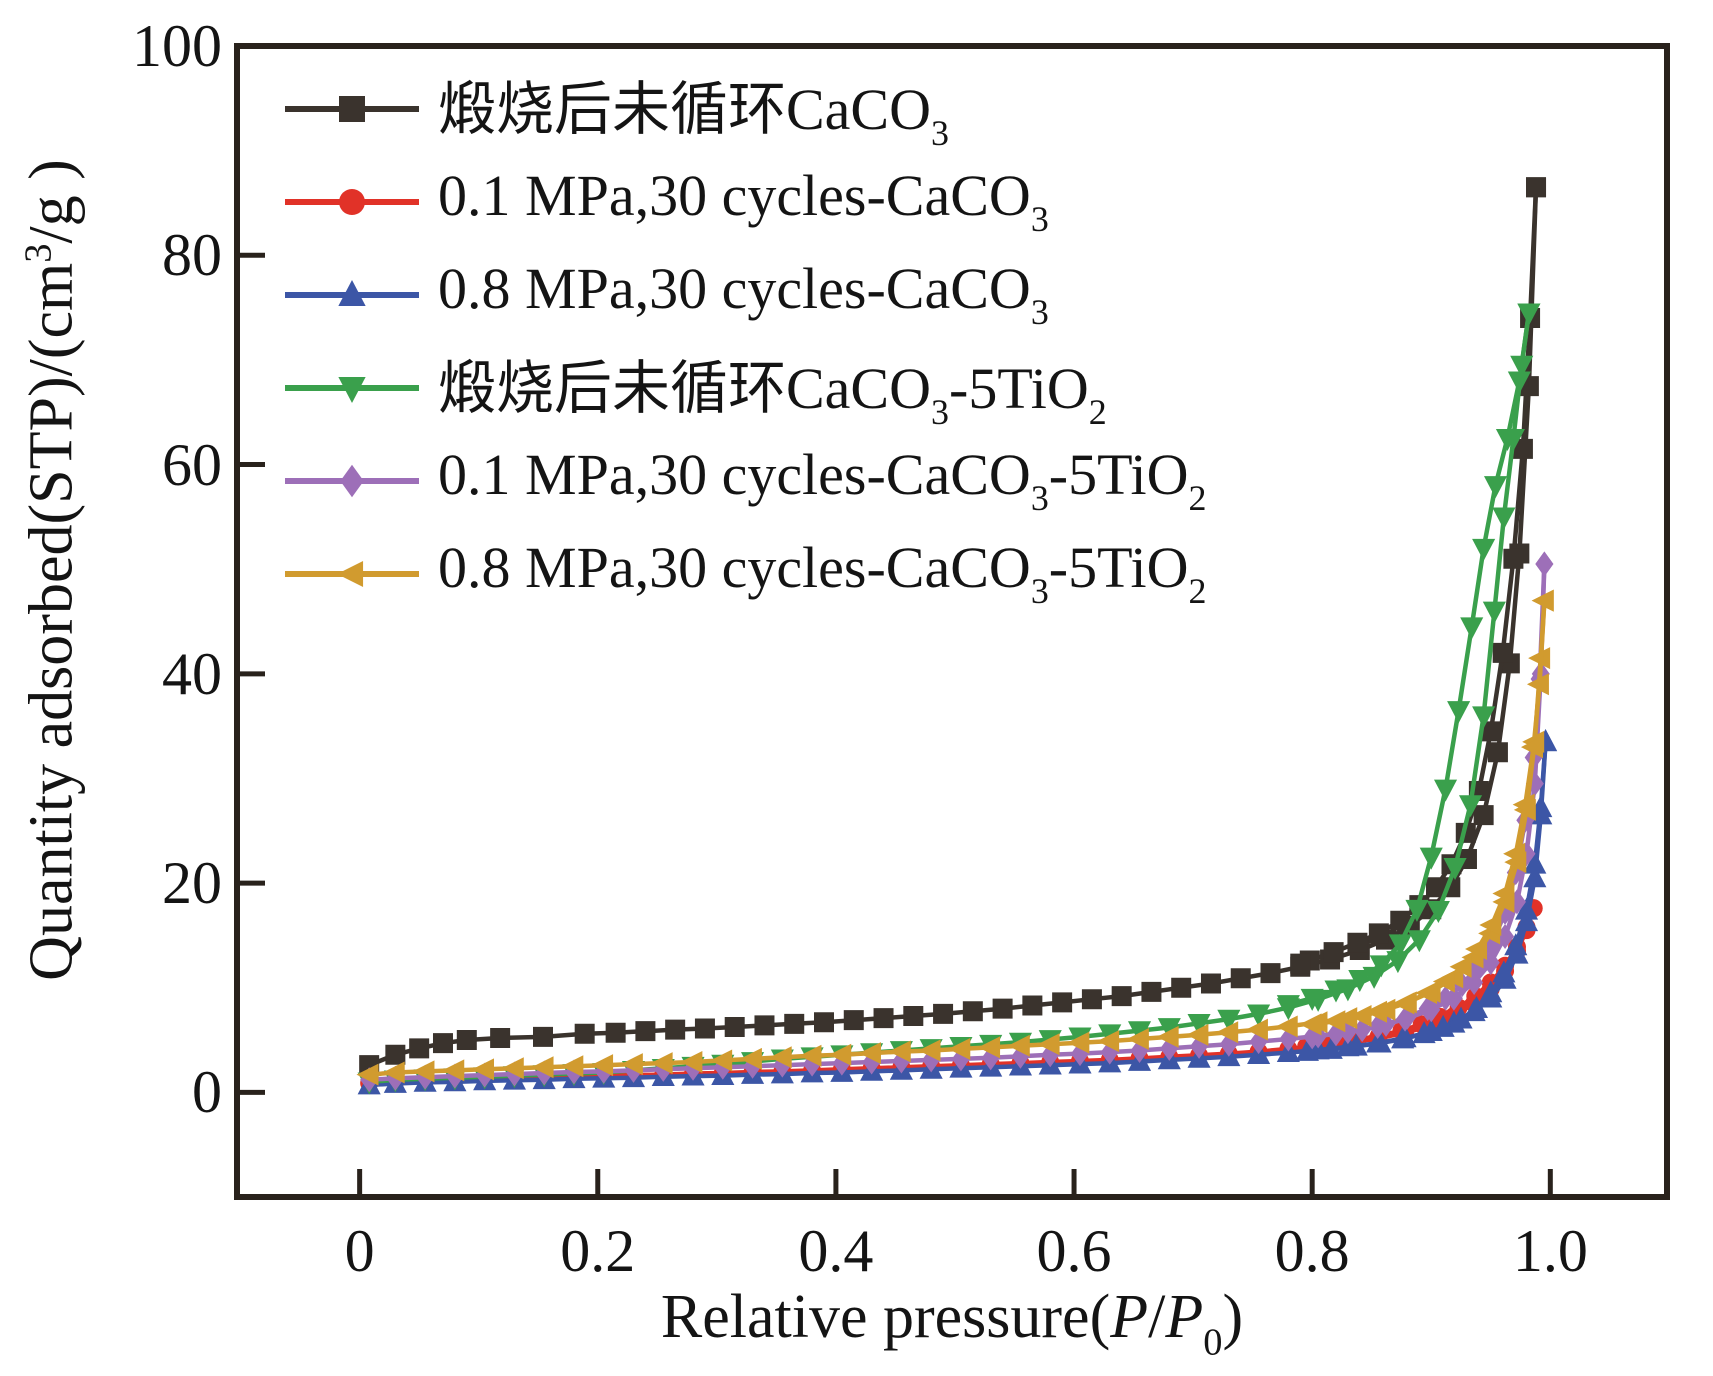  I want to click on y-tick-label: 80, so click(192, 255).